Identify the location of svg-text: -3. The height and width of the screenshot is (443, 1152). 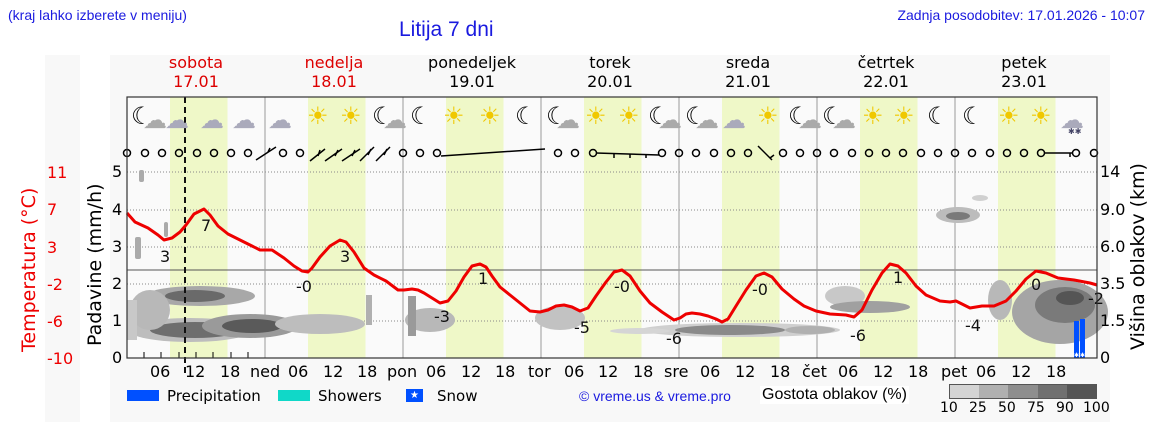
(442, 316).